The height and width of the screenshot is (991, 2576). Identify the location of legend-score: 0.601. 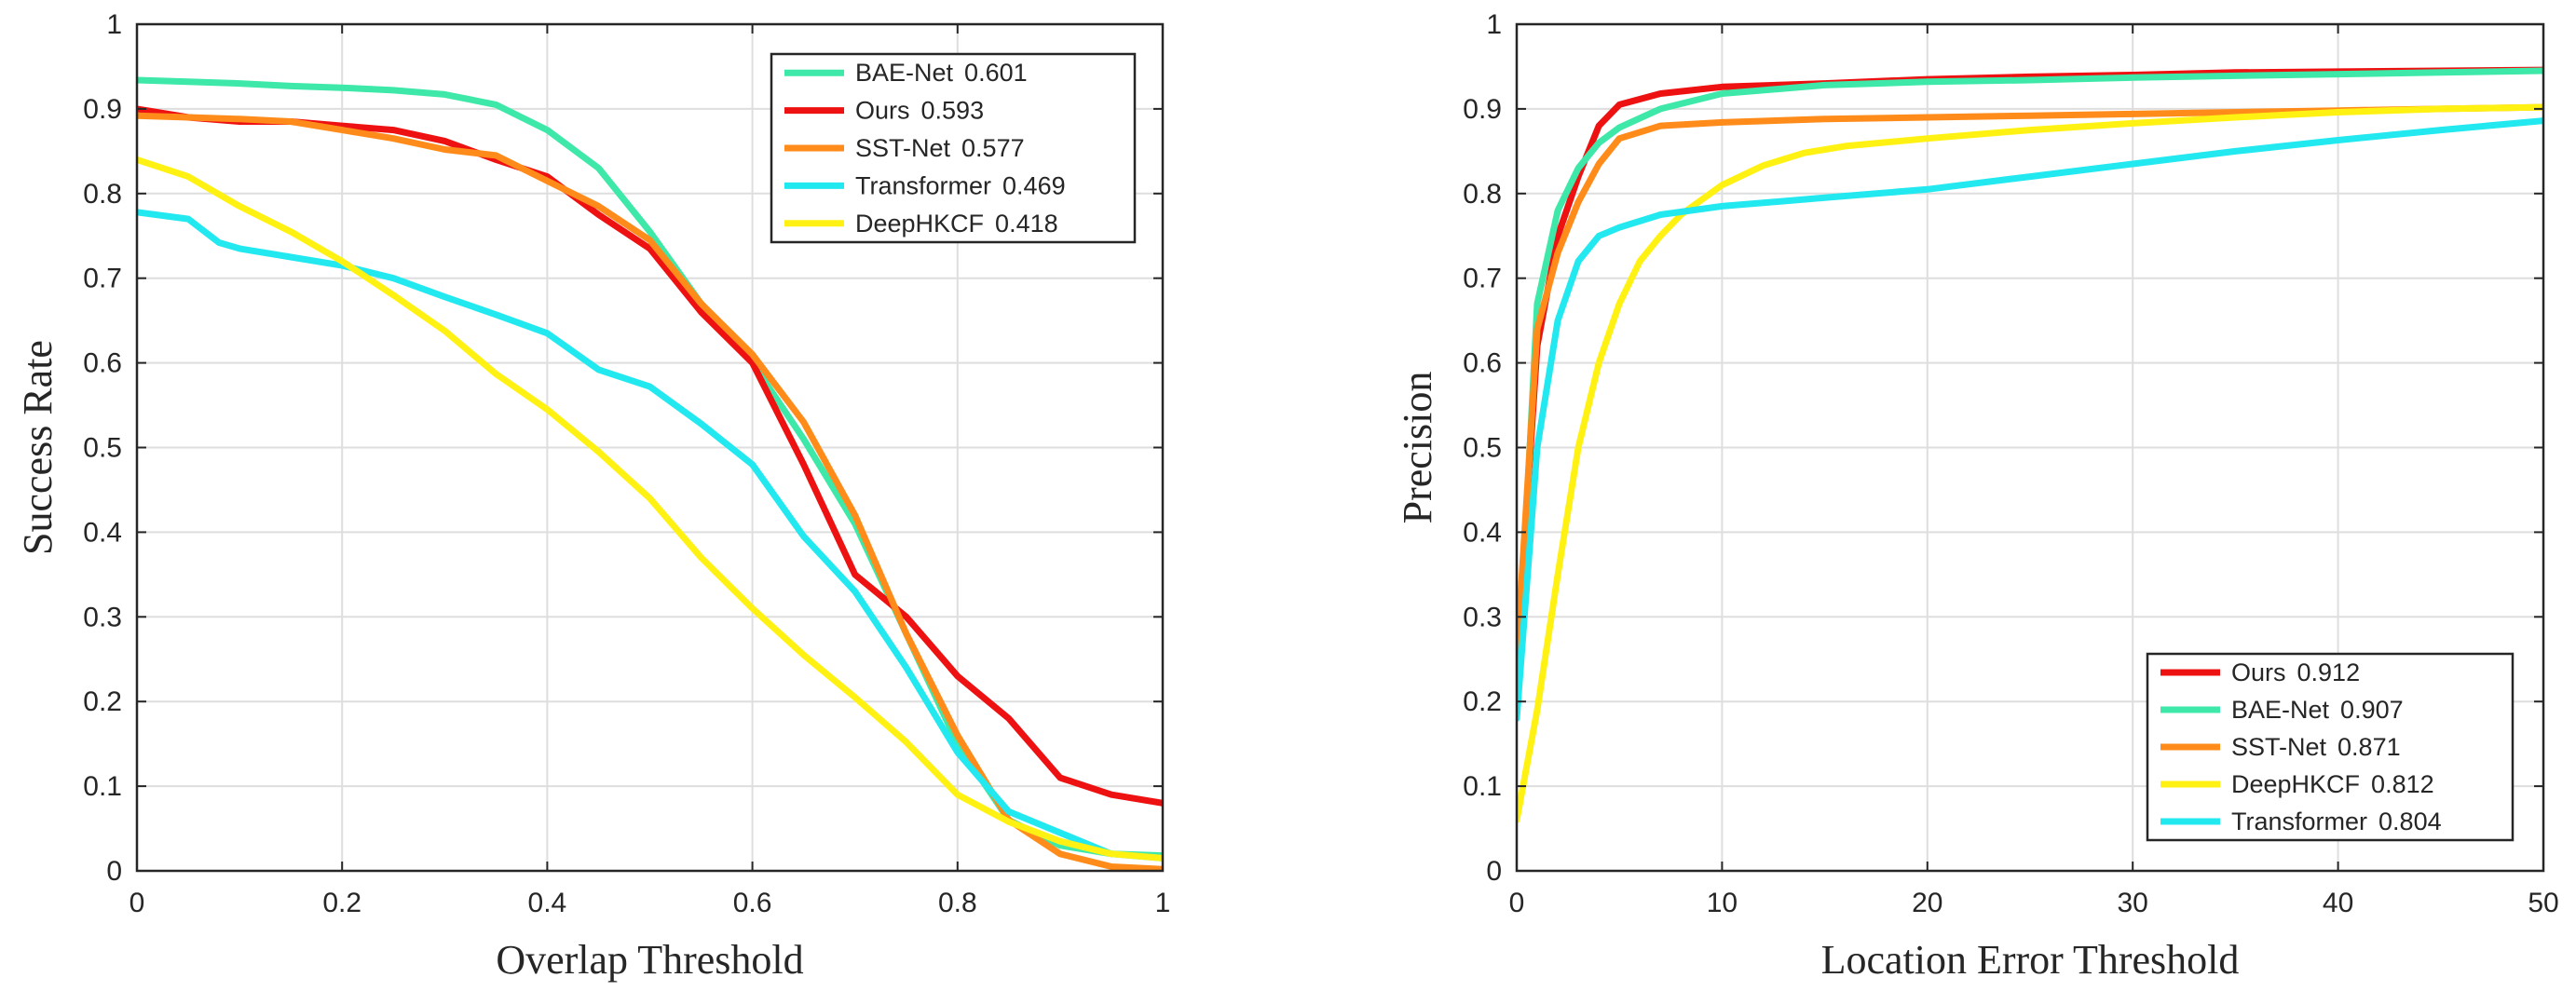
(996, 73).